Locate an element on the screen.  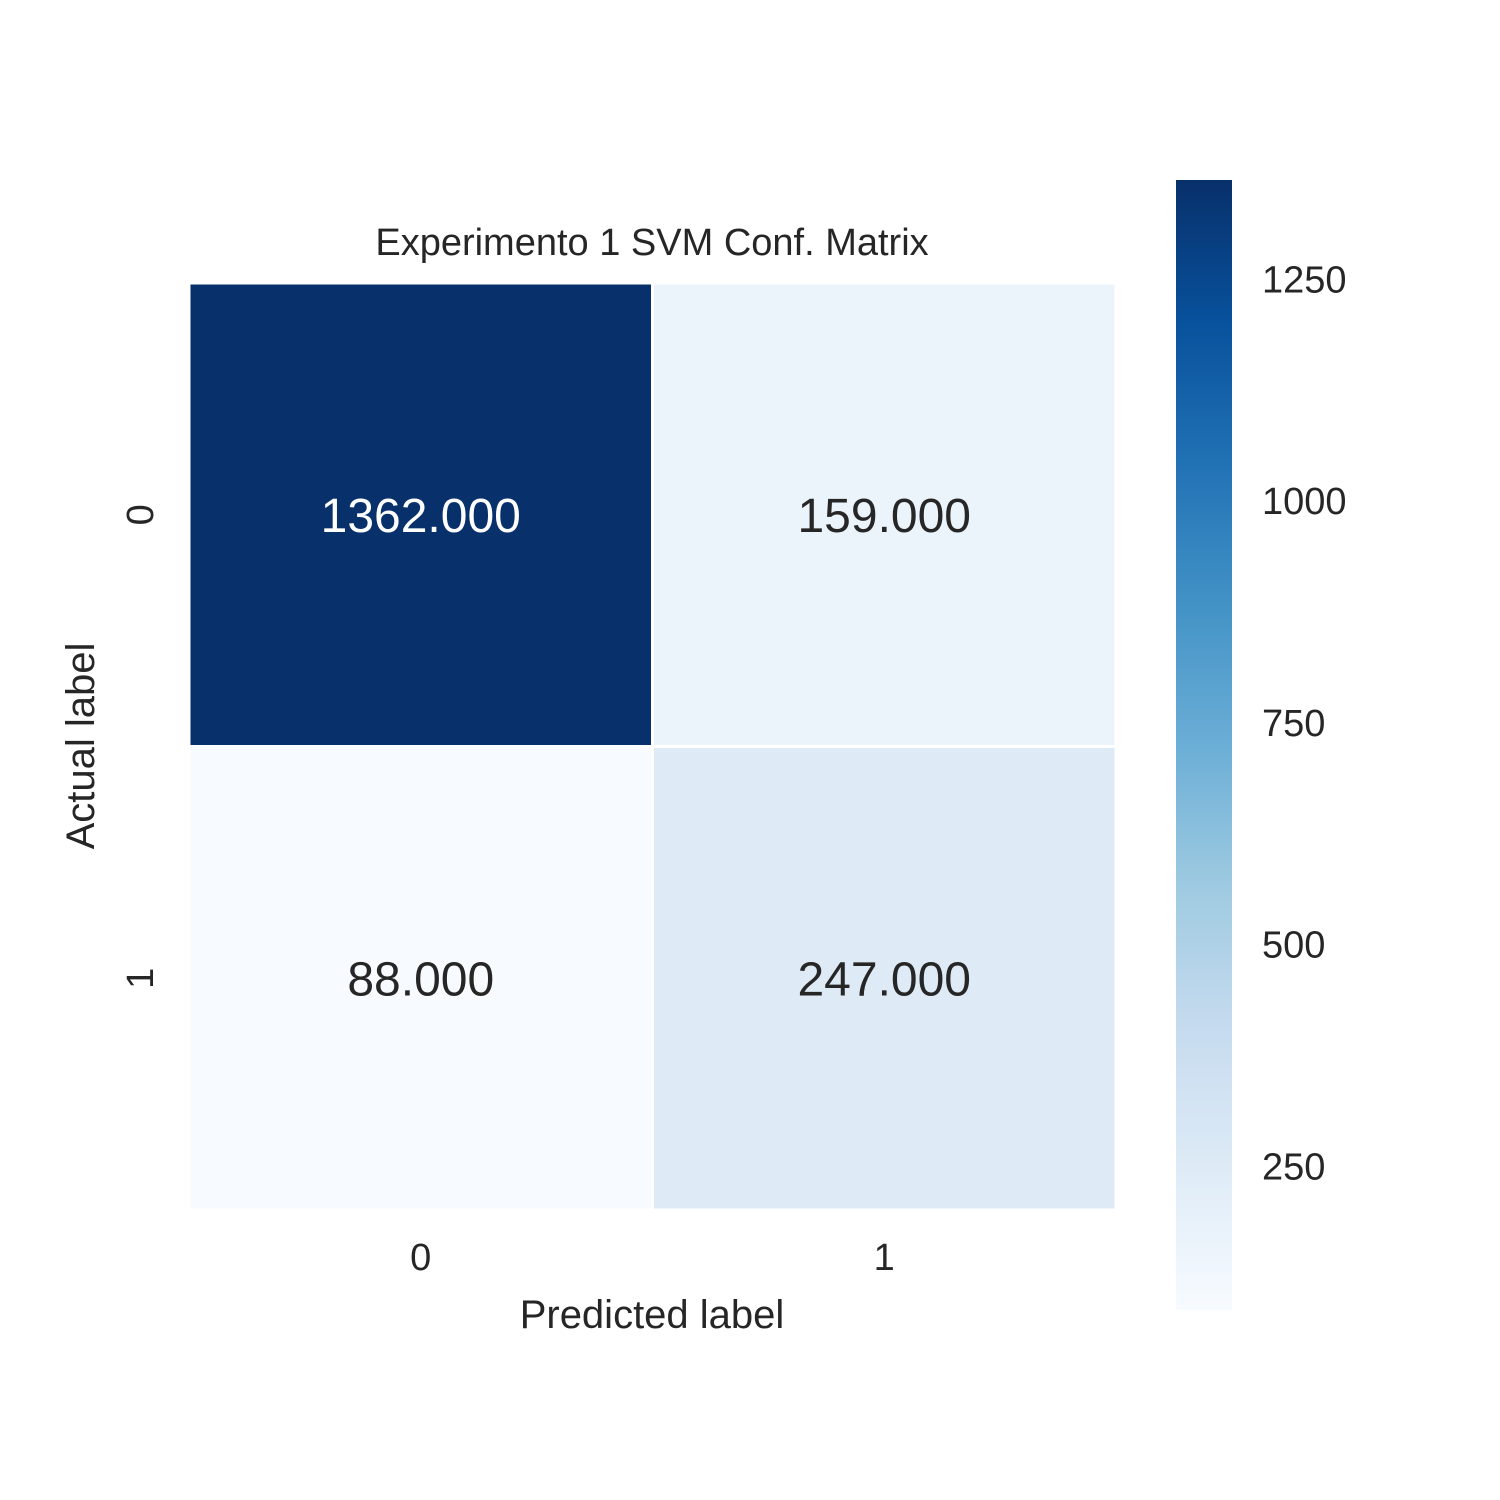
cell-value-label-1-0: 88.000 is located at coordinates (420, 979).